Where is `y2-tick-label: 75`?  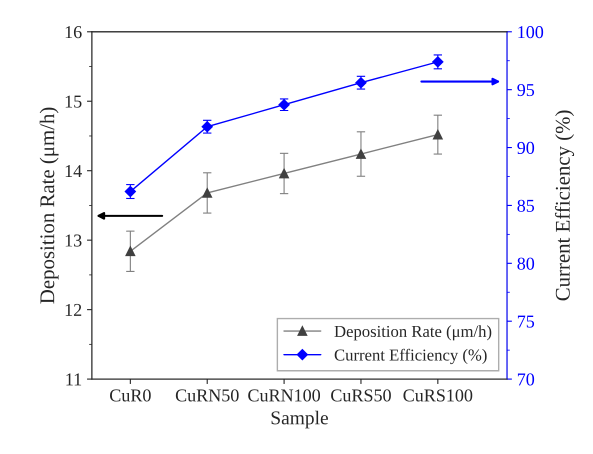 y2-tick-label: 75 is located at coordinates (526, 322).